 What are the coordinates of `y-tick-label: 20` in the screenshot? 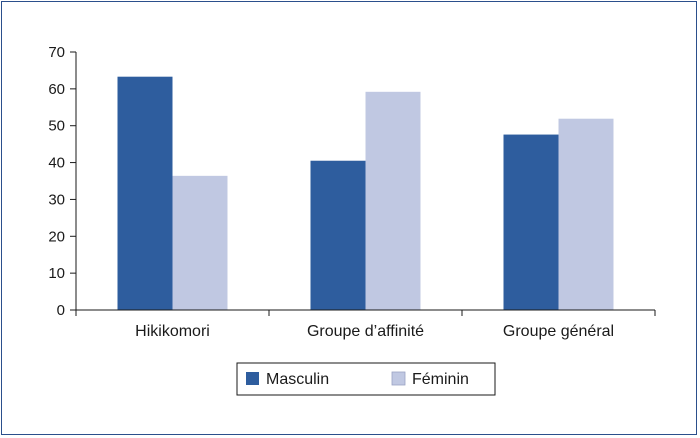 It's located at (56, 236).